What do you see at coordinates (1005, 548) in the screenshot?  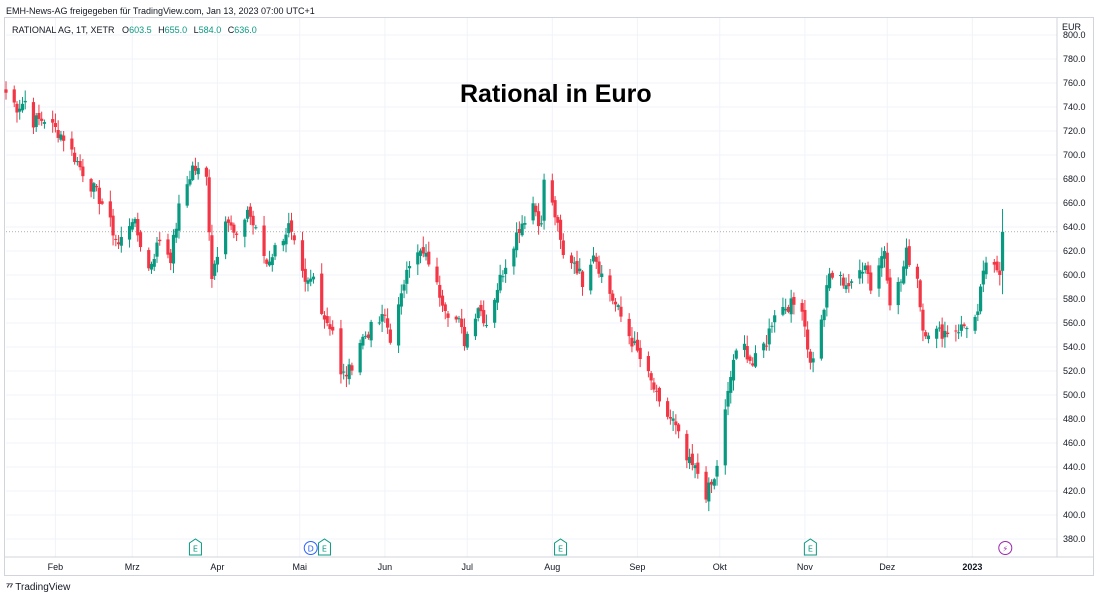 I see `news-event-marker: ⚡` at bounding box center [1005, 548].